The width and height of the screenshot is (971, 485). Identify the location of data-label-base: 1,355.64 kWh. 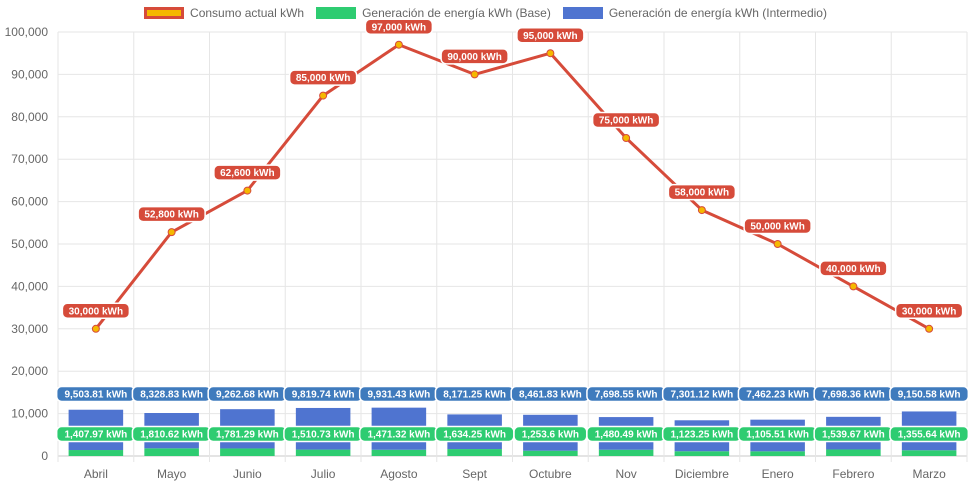
(929, 434).